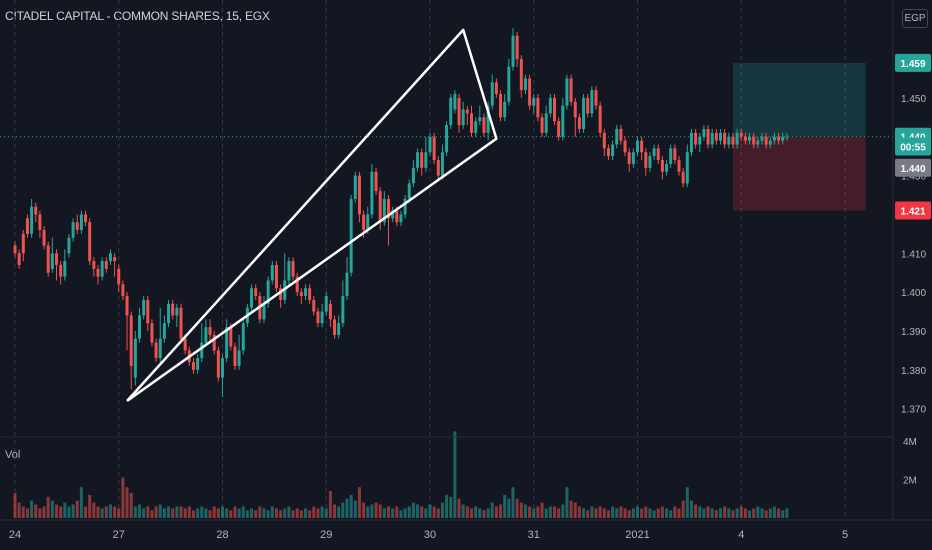  Describe the element at coordinates (913, 293) in the screenshot. I see `price-tick-label: 1.400` at that location.